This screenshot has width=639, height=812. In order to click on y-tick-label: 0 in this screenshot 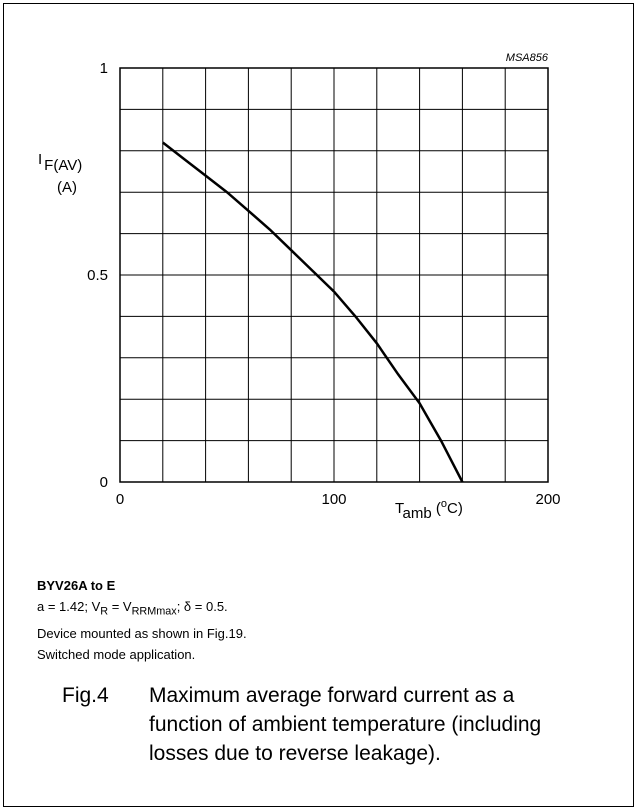, I will do `click(104, 482)`.